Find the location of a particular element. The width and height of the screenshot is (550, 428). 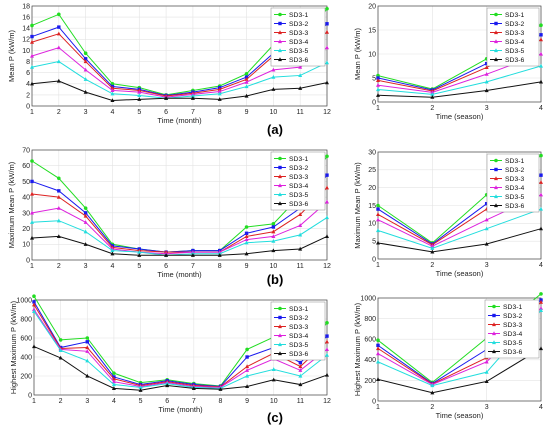

chart-c-left-ytick-label: 200 is located at coordinates (26, 376).